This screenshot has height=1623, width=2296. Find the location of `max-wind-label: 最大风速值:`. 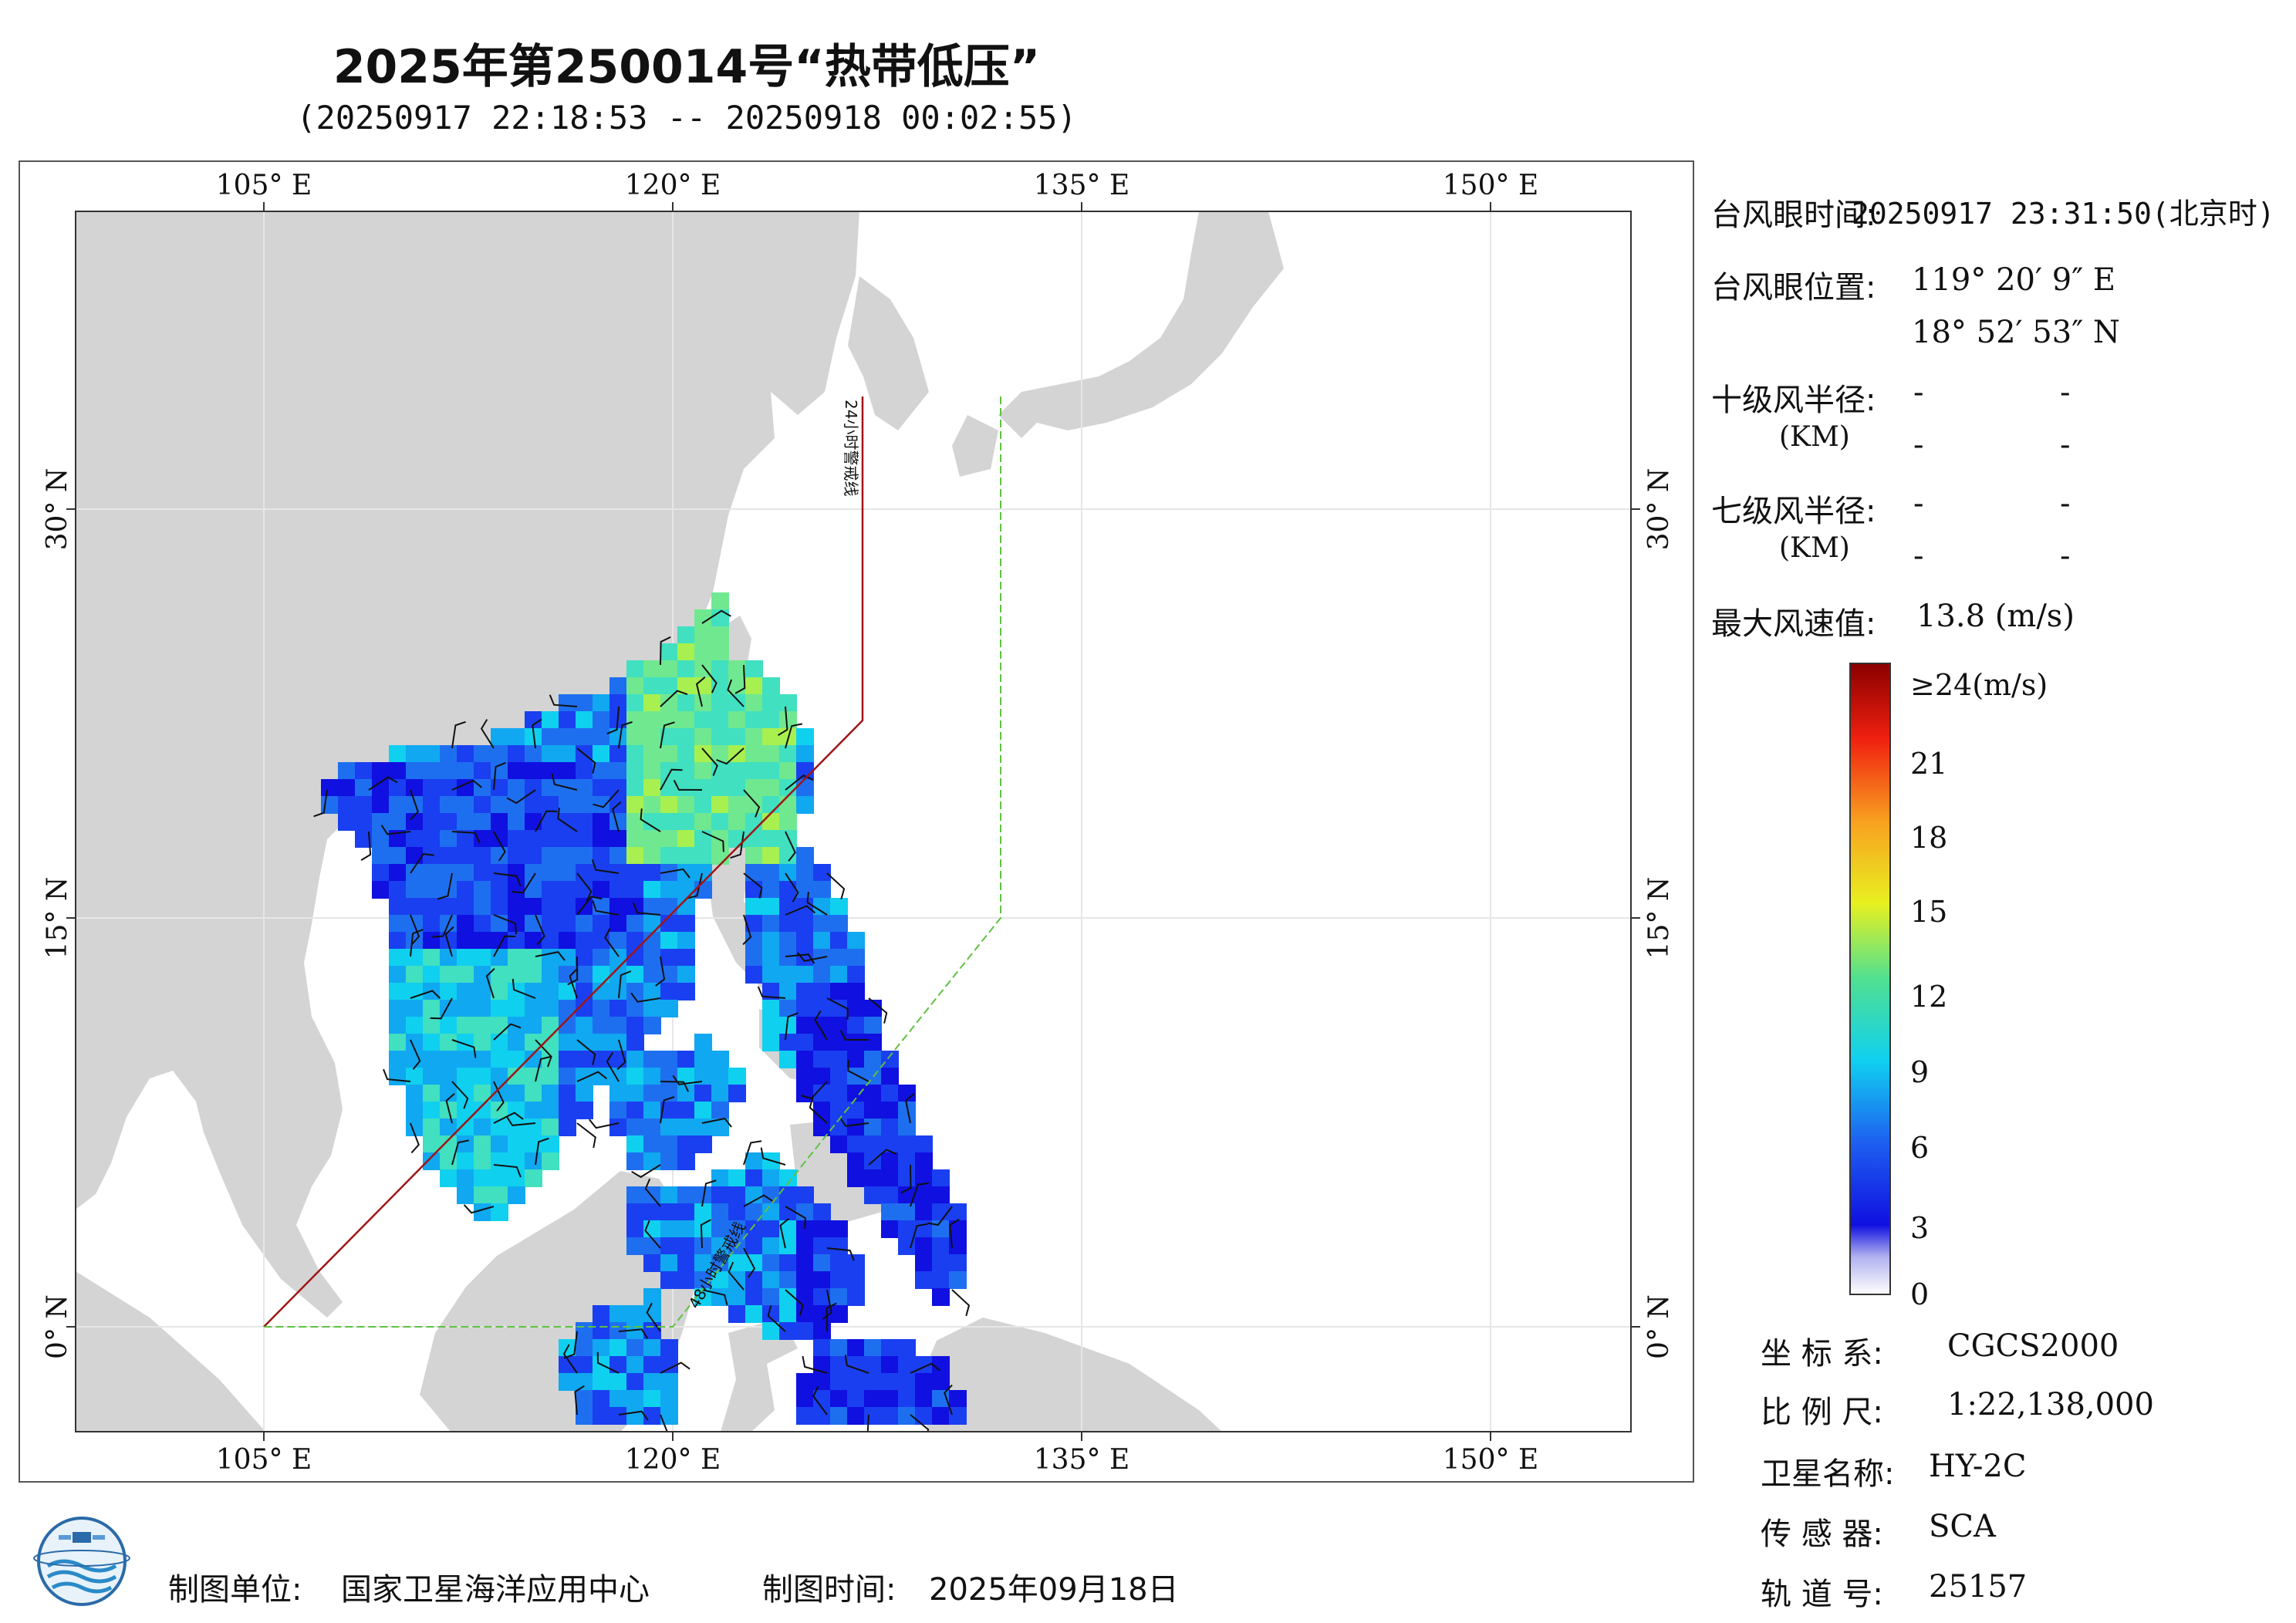

max-wind-label: 最大风速值: is located at coordinates (1793, 624).